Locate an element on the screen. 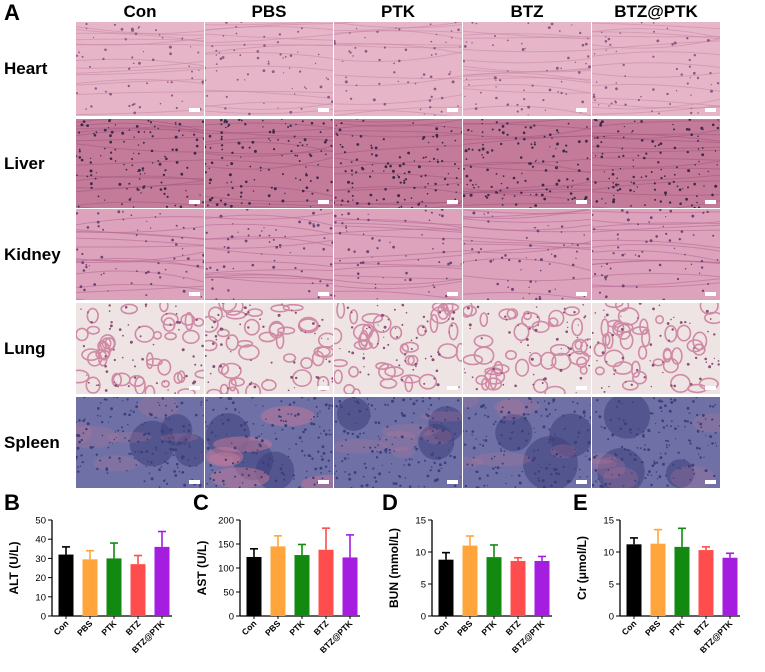 This screenshot has width=765, height=672. histology-image-heart-btz-ptk is located at coordinates (656, 69).